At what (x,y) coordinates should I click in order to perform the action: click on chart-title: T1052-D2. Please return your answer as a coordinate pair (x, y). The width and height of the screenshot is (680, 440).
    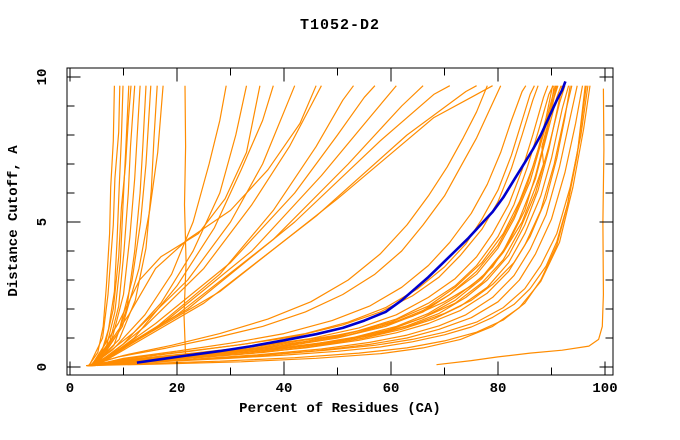
    Looking at the image, I should click on (340, 25).